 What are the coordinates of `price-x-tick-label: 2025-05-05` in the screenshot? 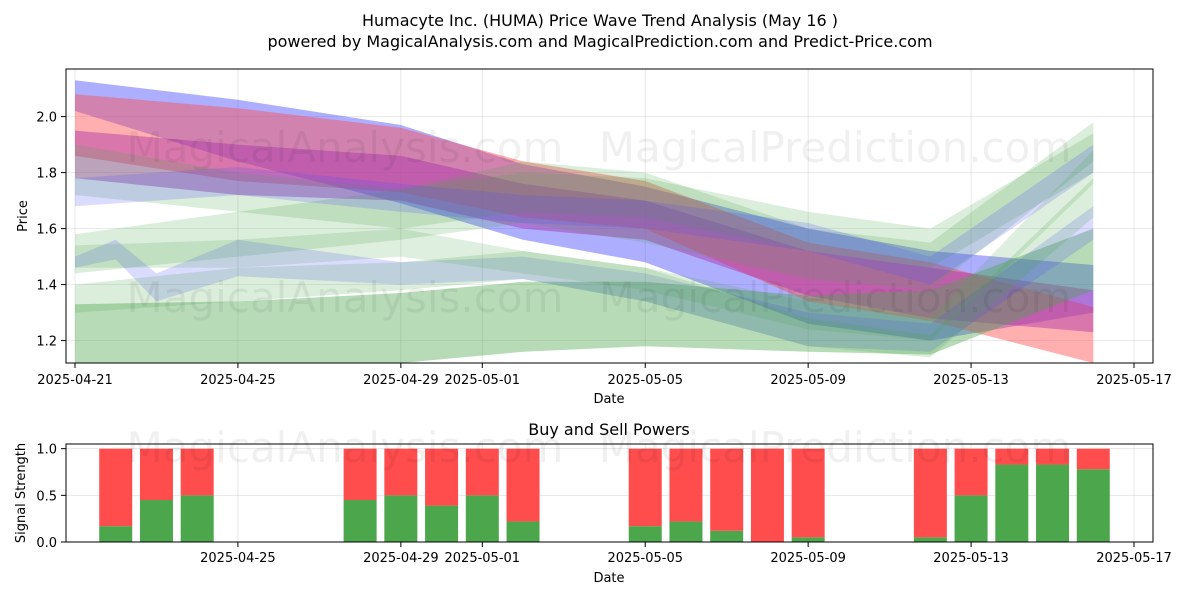 It's located at (645, 380).